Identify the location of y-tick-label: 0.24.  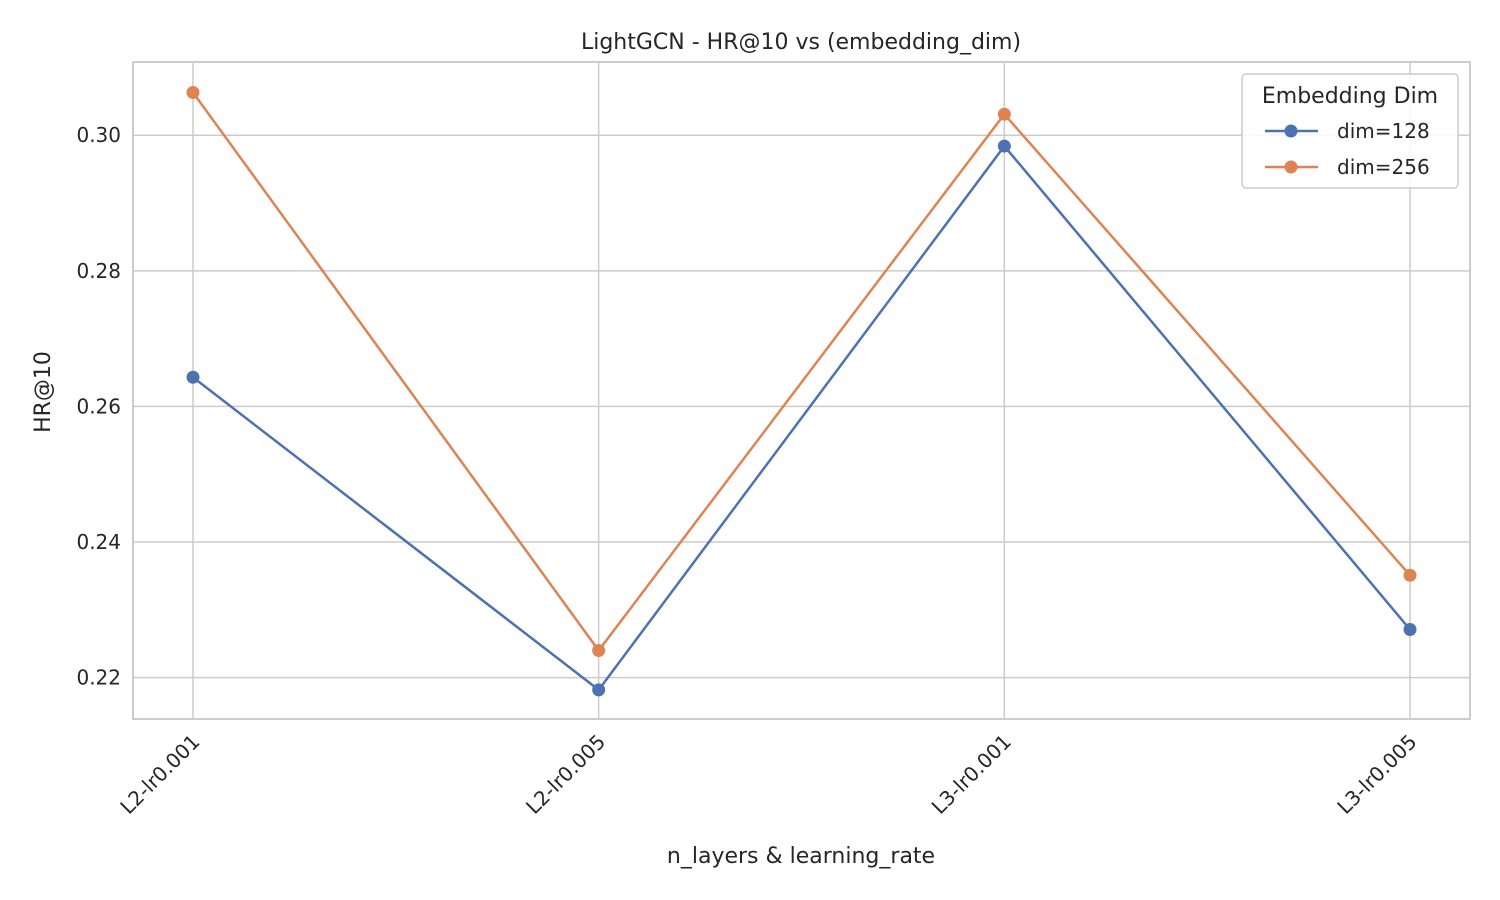
(98, 542).